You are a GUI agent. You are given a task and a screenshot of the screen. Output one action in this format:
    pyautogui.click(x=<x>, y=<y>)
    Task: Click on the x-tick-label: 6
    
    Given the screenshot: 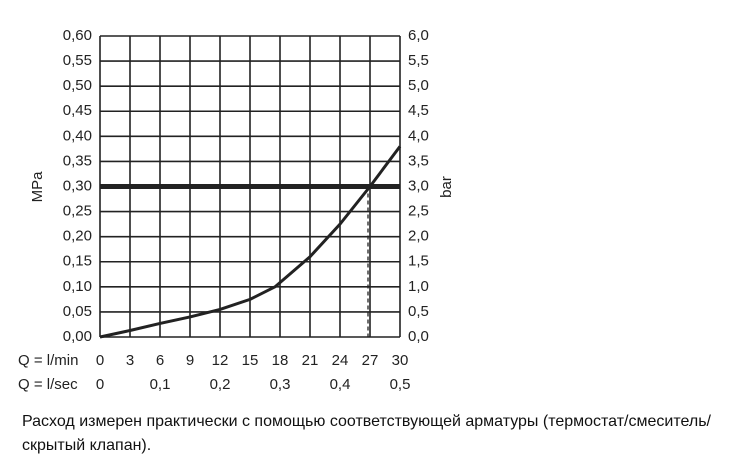 What is the action you would take?
    pyautogui.click(x=160, y=360)
    